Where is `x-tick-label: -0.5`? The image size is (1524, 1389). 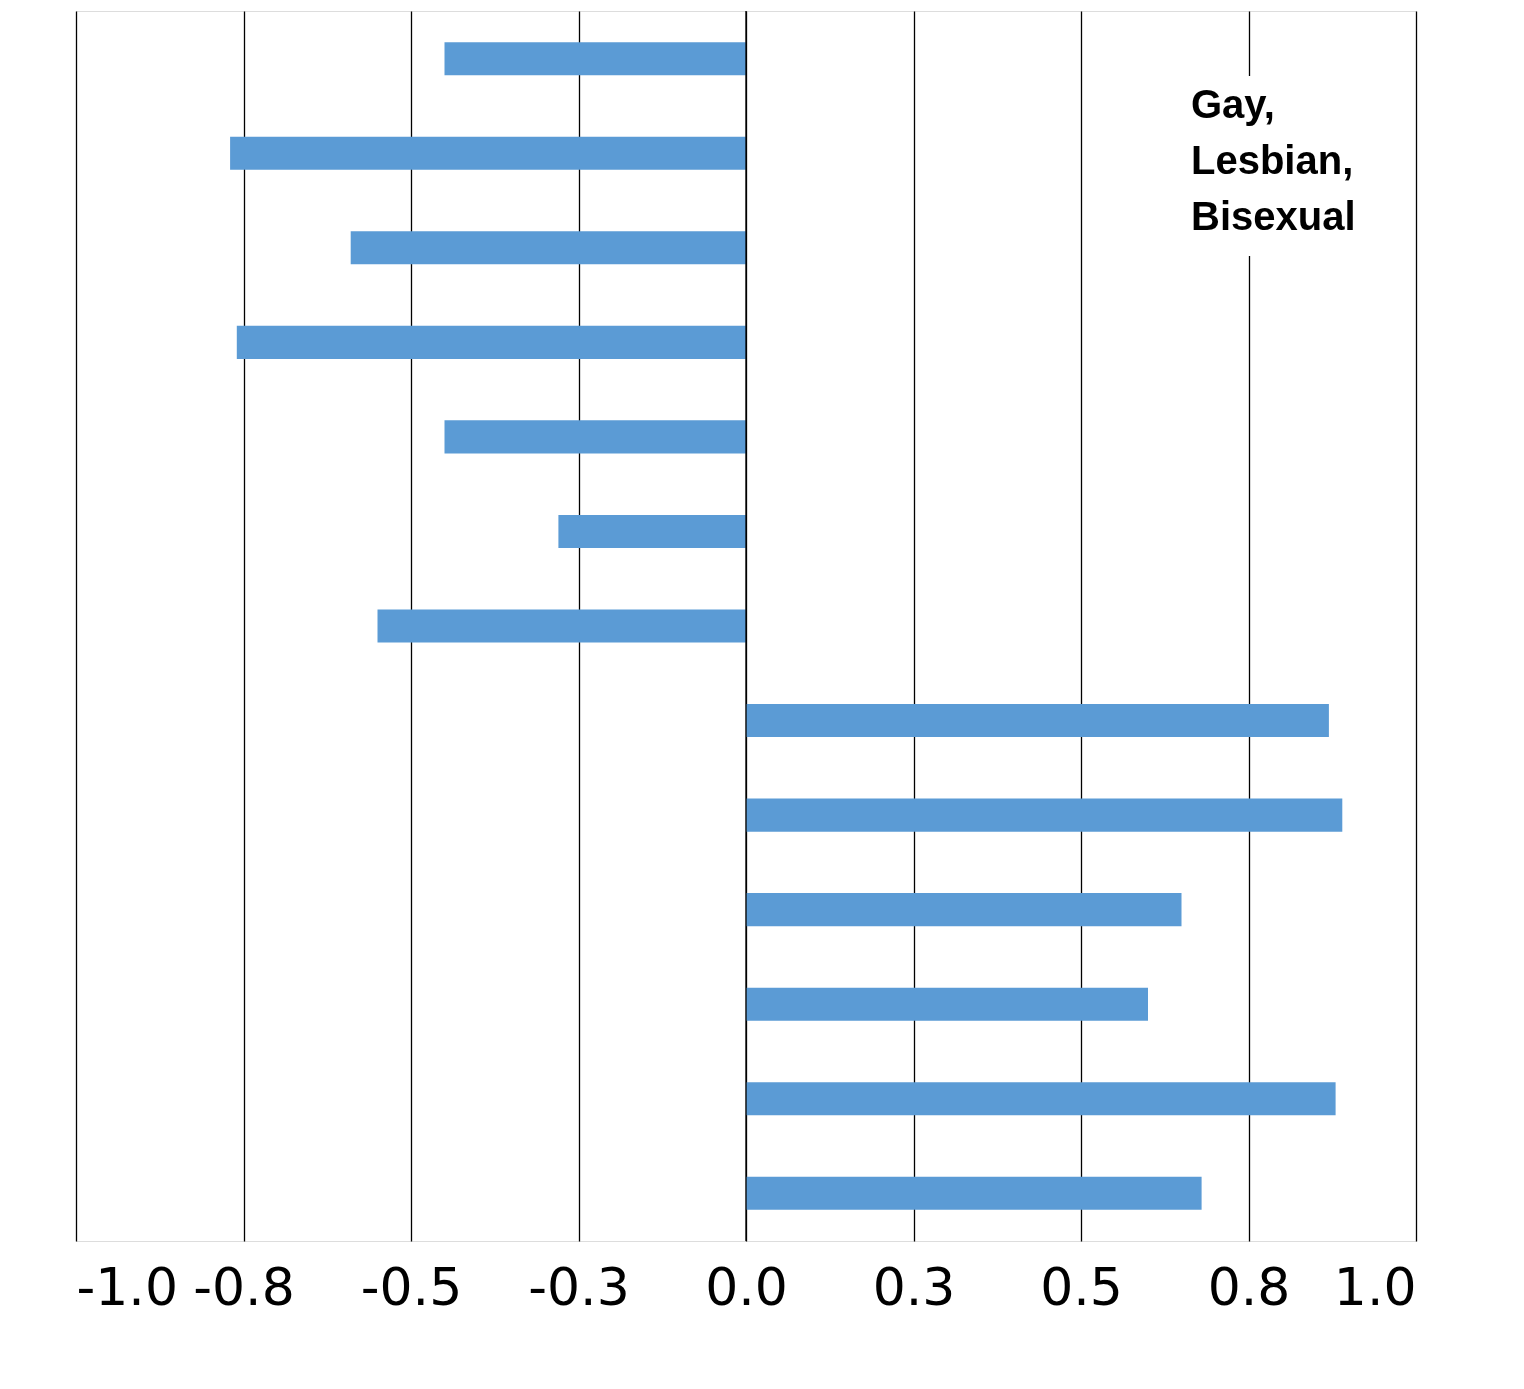
x-tick-label: -0.5 is located at coordinates (411, 1286).